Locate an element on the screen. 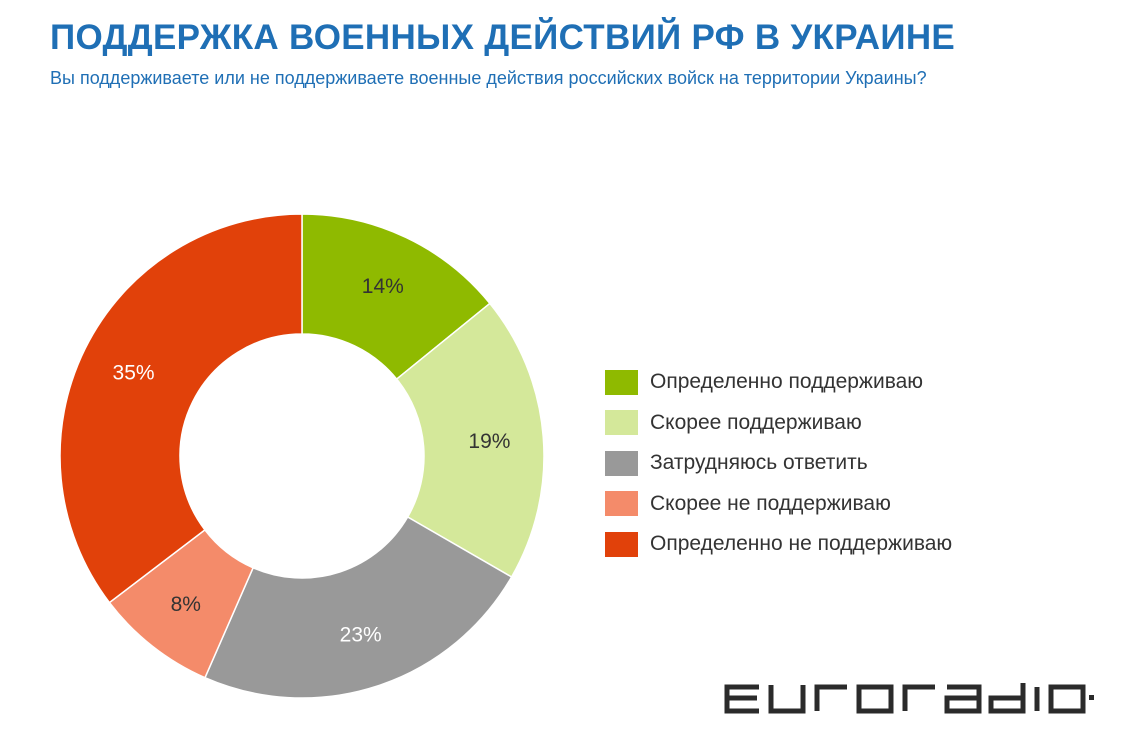  slice-label: 23% is located at coordinates (361, 635).